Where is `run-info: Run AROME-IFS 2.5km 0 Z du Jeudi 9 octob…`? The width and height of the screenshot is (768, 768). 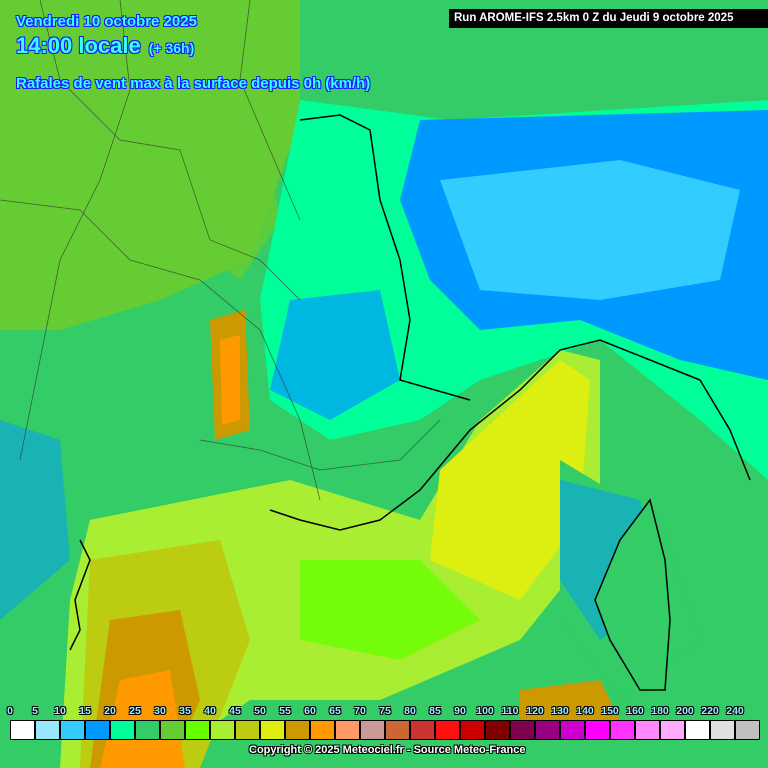
run-info: Run AROME-IFS 2.5km 0 Z du Jeudi 9 octob… is located at coordinates (608, 18).